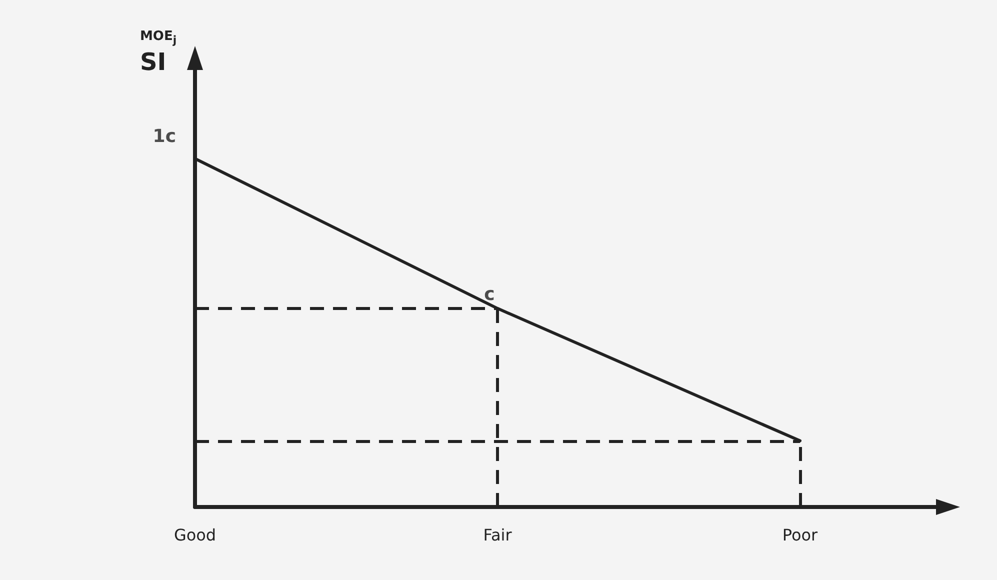 The width and height of the screenshot is (997, 580). Describe the element at coordinates (158, 38) in the screenshot. I see `text: MOE$_{j}$` at that location.